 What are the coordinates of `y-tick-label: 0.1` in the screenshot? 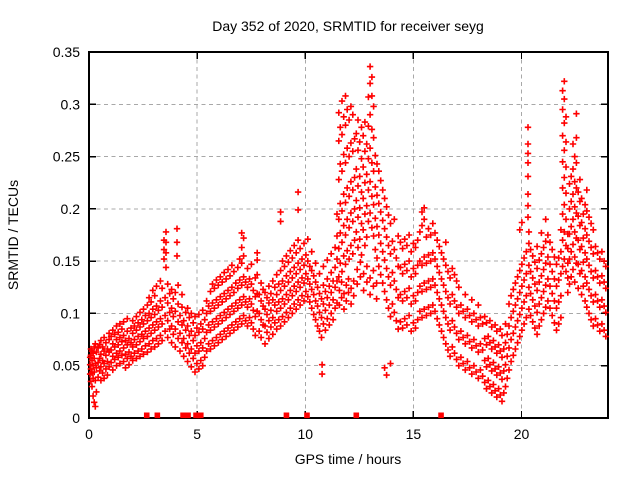 It's located at (71, 313).